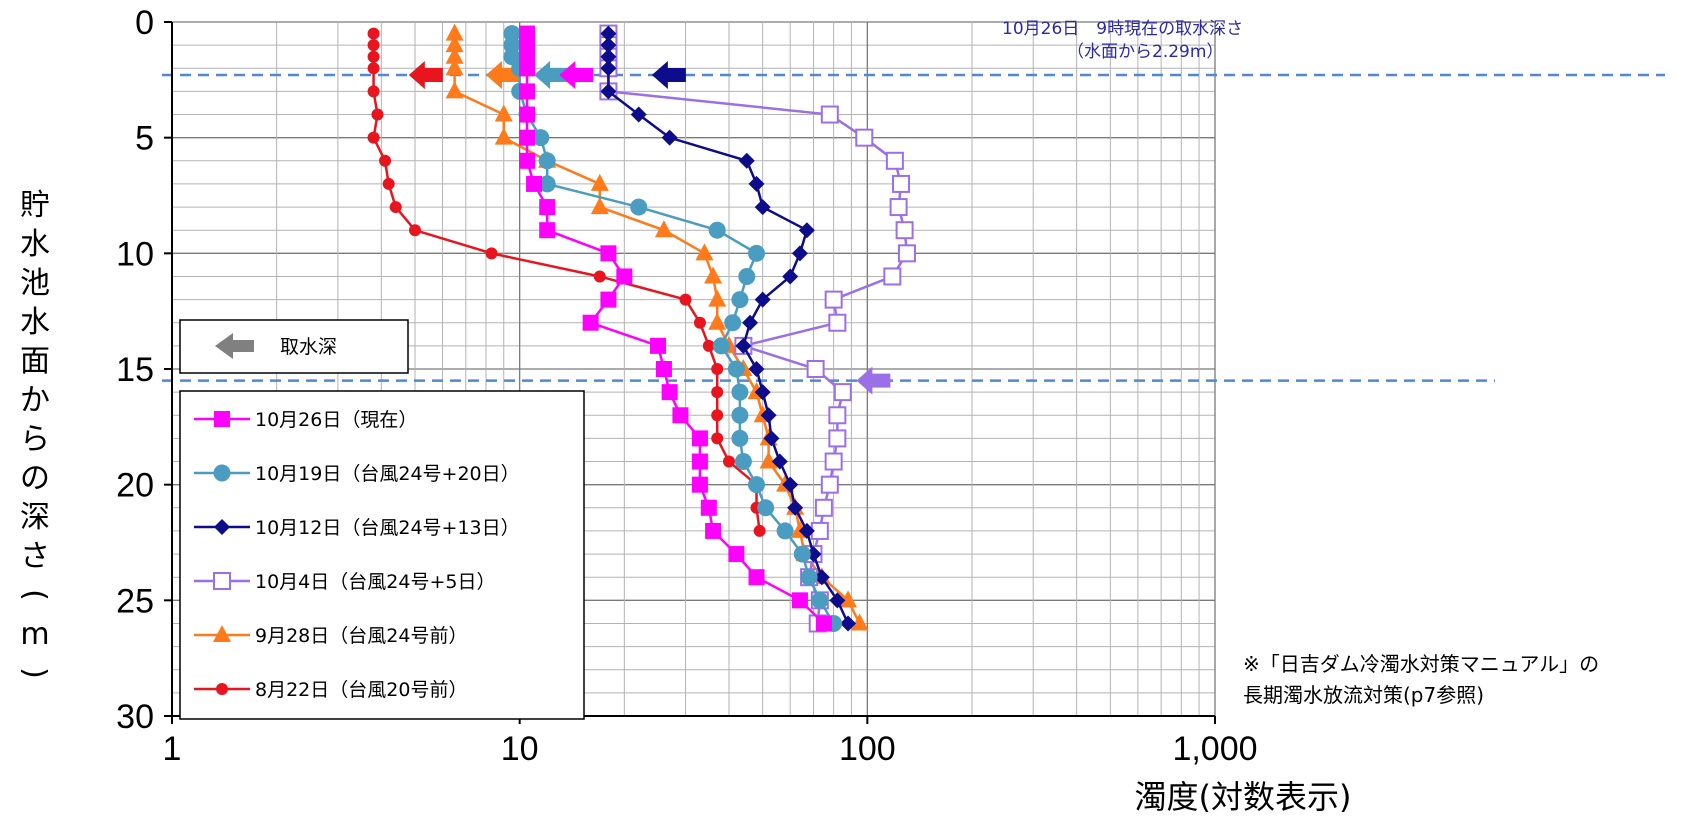 This screenshot has width=1681, height=822. What do you see at coordinates (135, 370) in the screenshot?
I see `y-tick-label: 15` at bounding box center [135, 370].